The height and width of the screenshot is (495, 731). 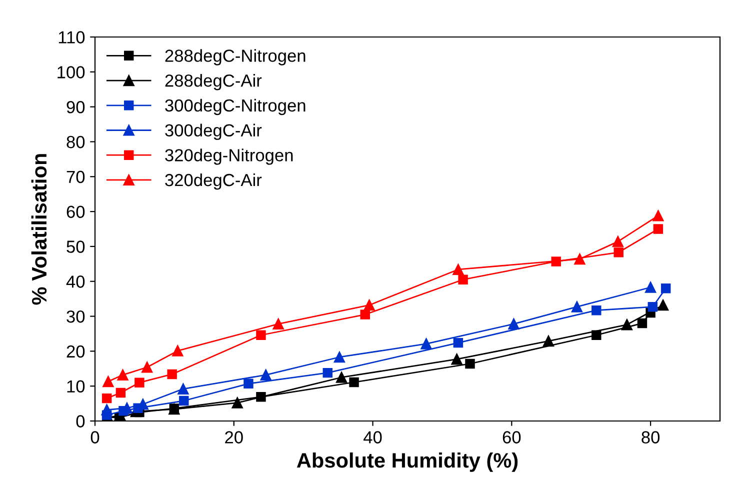 I want to click on legend-label: 300degC-Air, so click(x=213, y=132).